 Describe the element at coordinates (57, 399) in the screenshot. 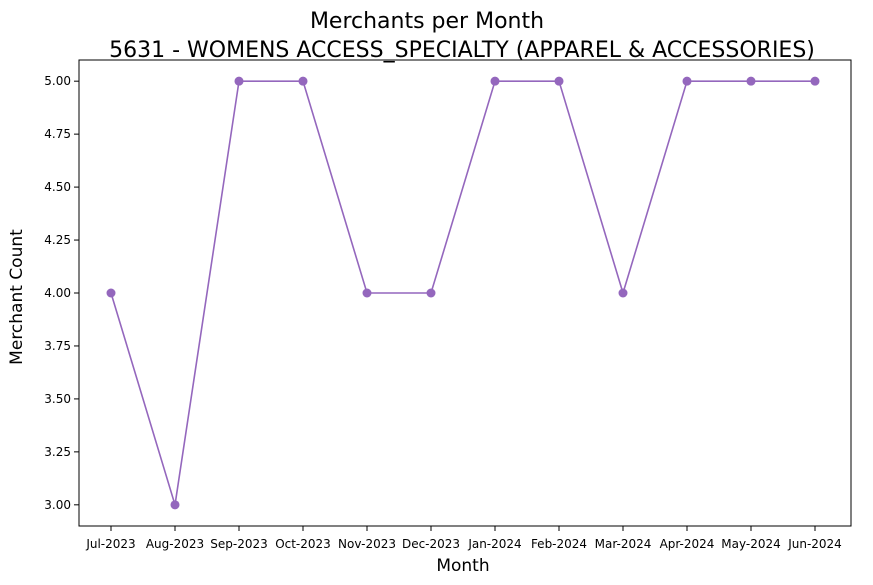

I see `y-tick-label: 3.50` at that location.